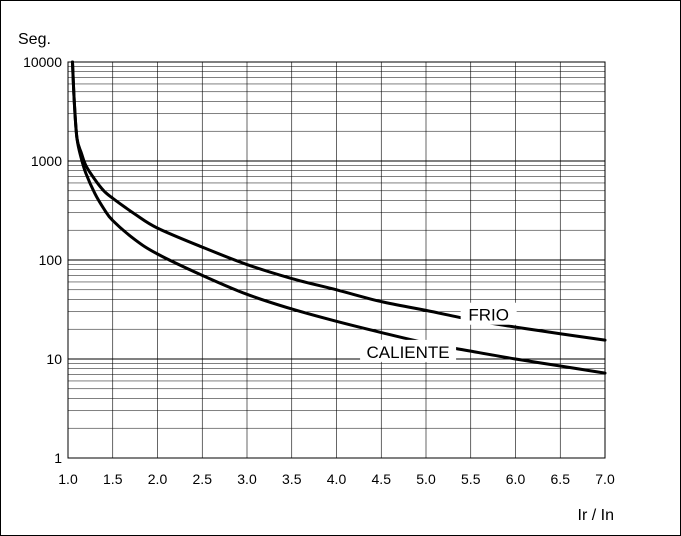 This screenshot has width=681, height=536. Describe the element at coordinates (54, 359) in the screenshot. I see `y-tick-label: 10` at that location.